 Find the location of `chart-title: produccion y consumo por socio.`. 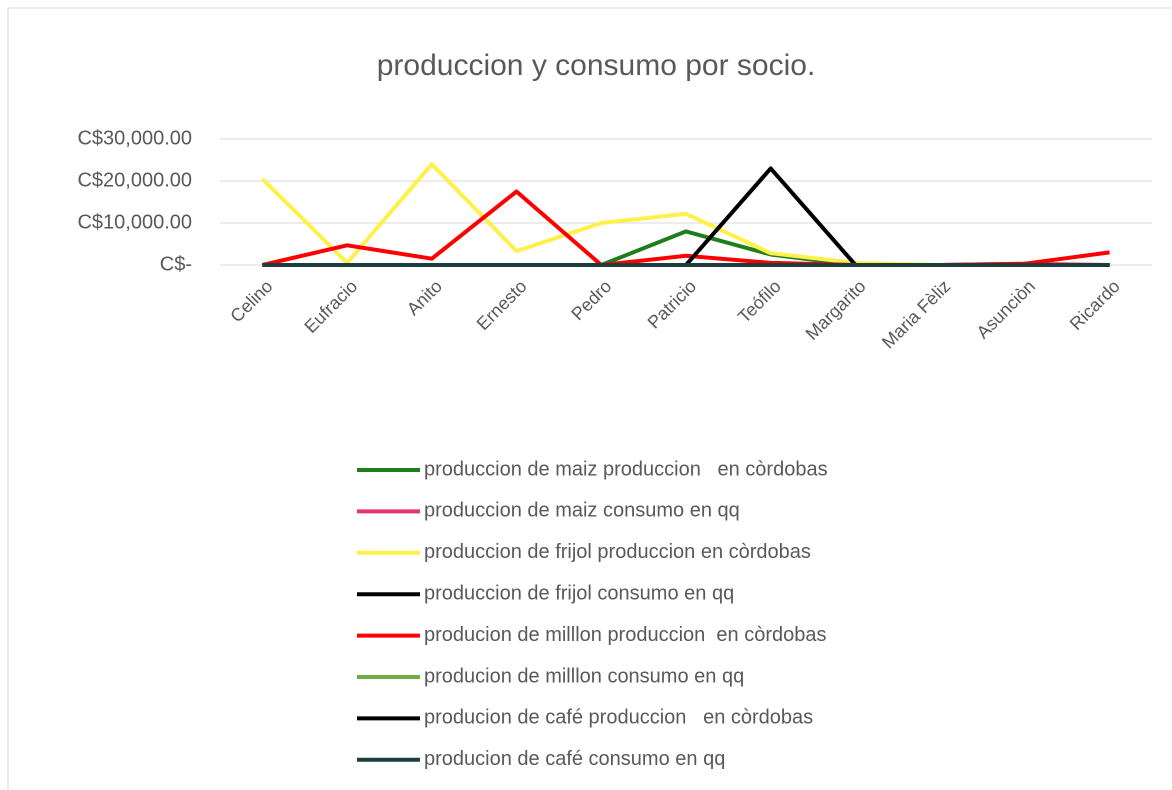

chart-title: produccion y consumo por socio. is located at coordinates (596, 65).